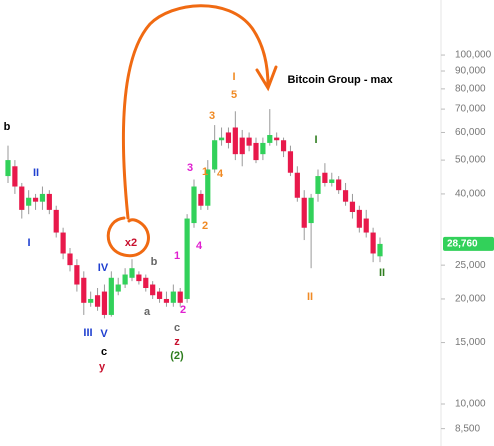  I want to click on y-tick-label: 50,000, so click(470, 160).